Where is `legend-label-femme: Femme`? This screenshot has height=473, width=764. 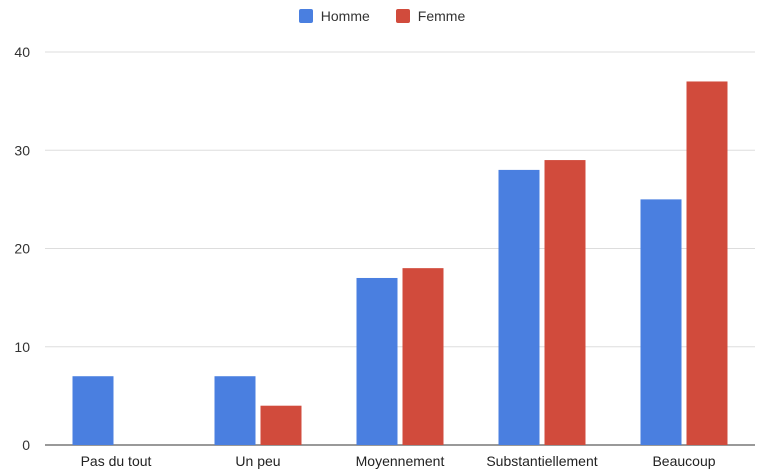 legend-label-femme: Femme is located at coordinates (441, 16).